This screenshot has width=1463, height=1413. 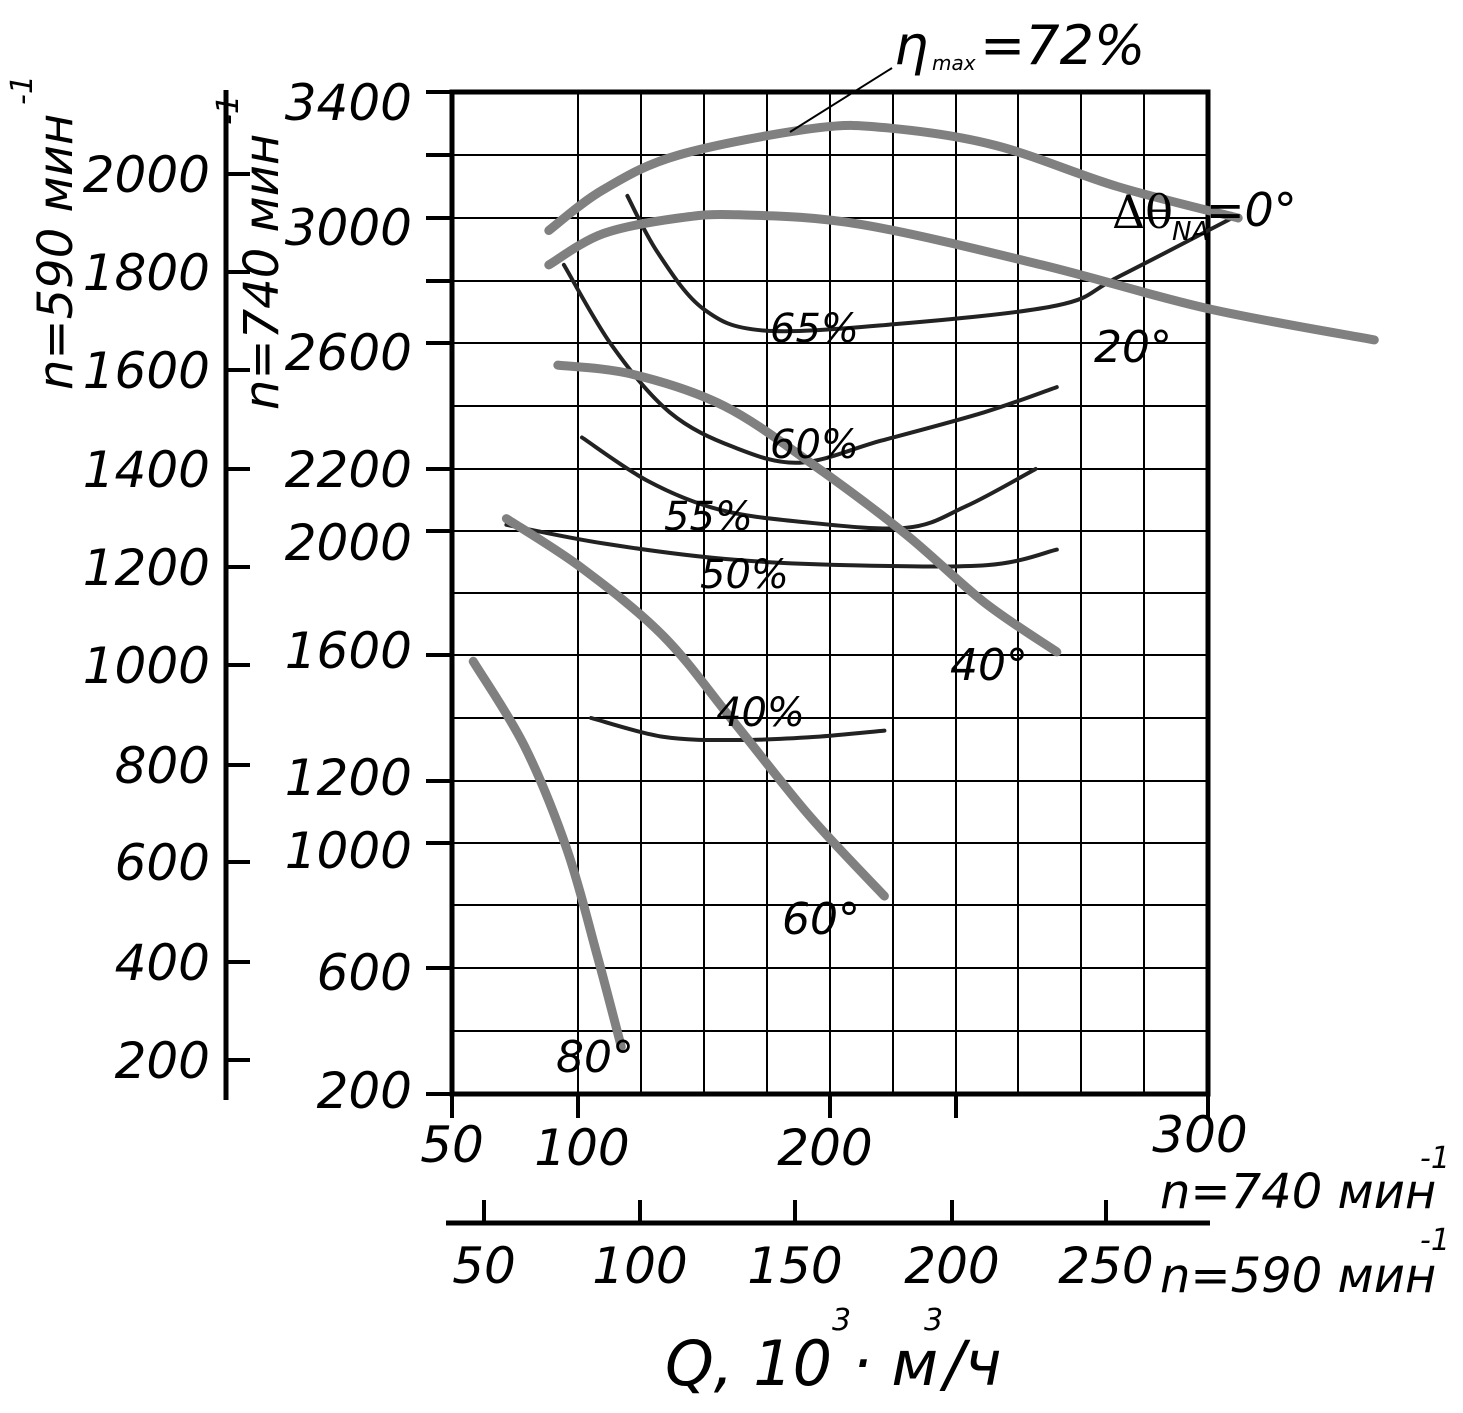 I want to click on x590-tick-label: 150, so click(x=794, y=1266).